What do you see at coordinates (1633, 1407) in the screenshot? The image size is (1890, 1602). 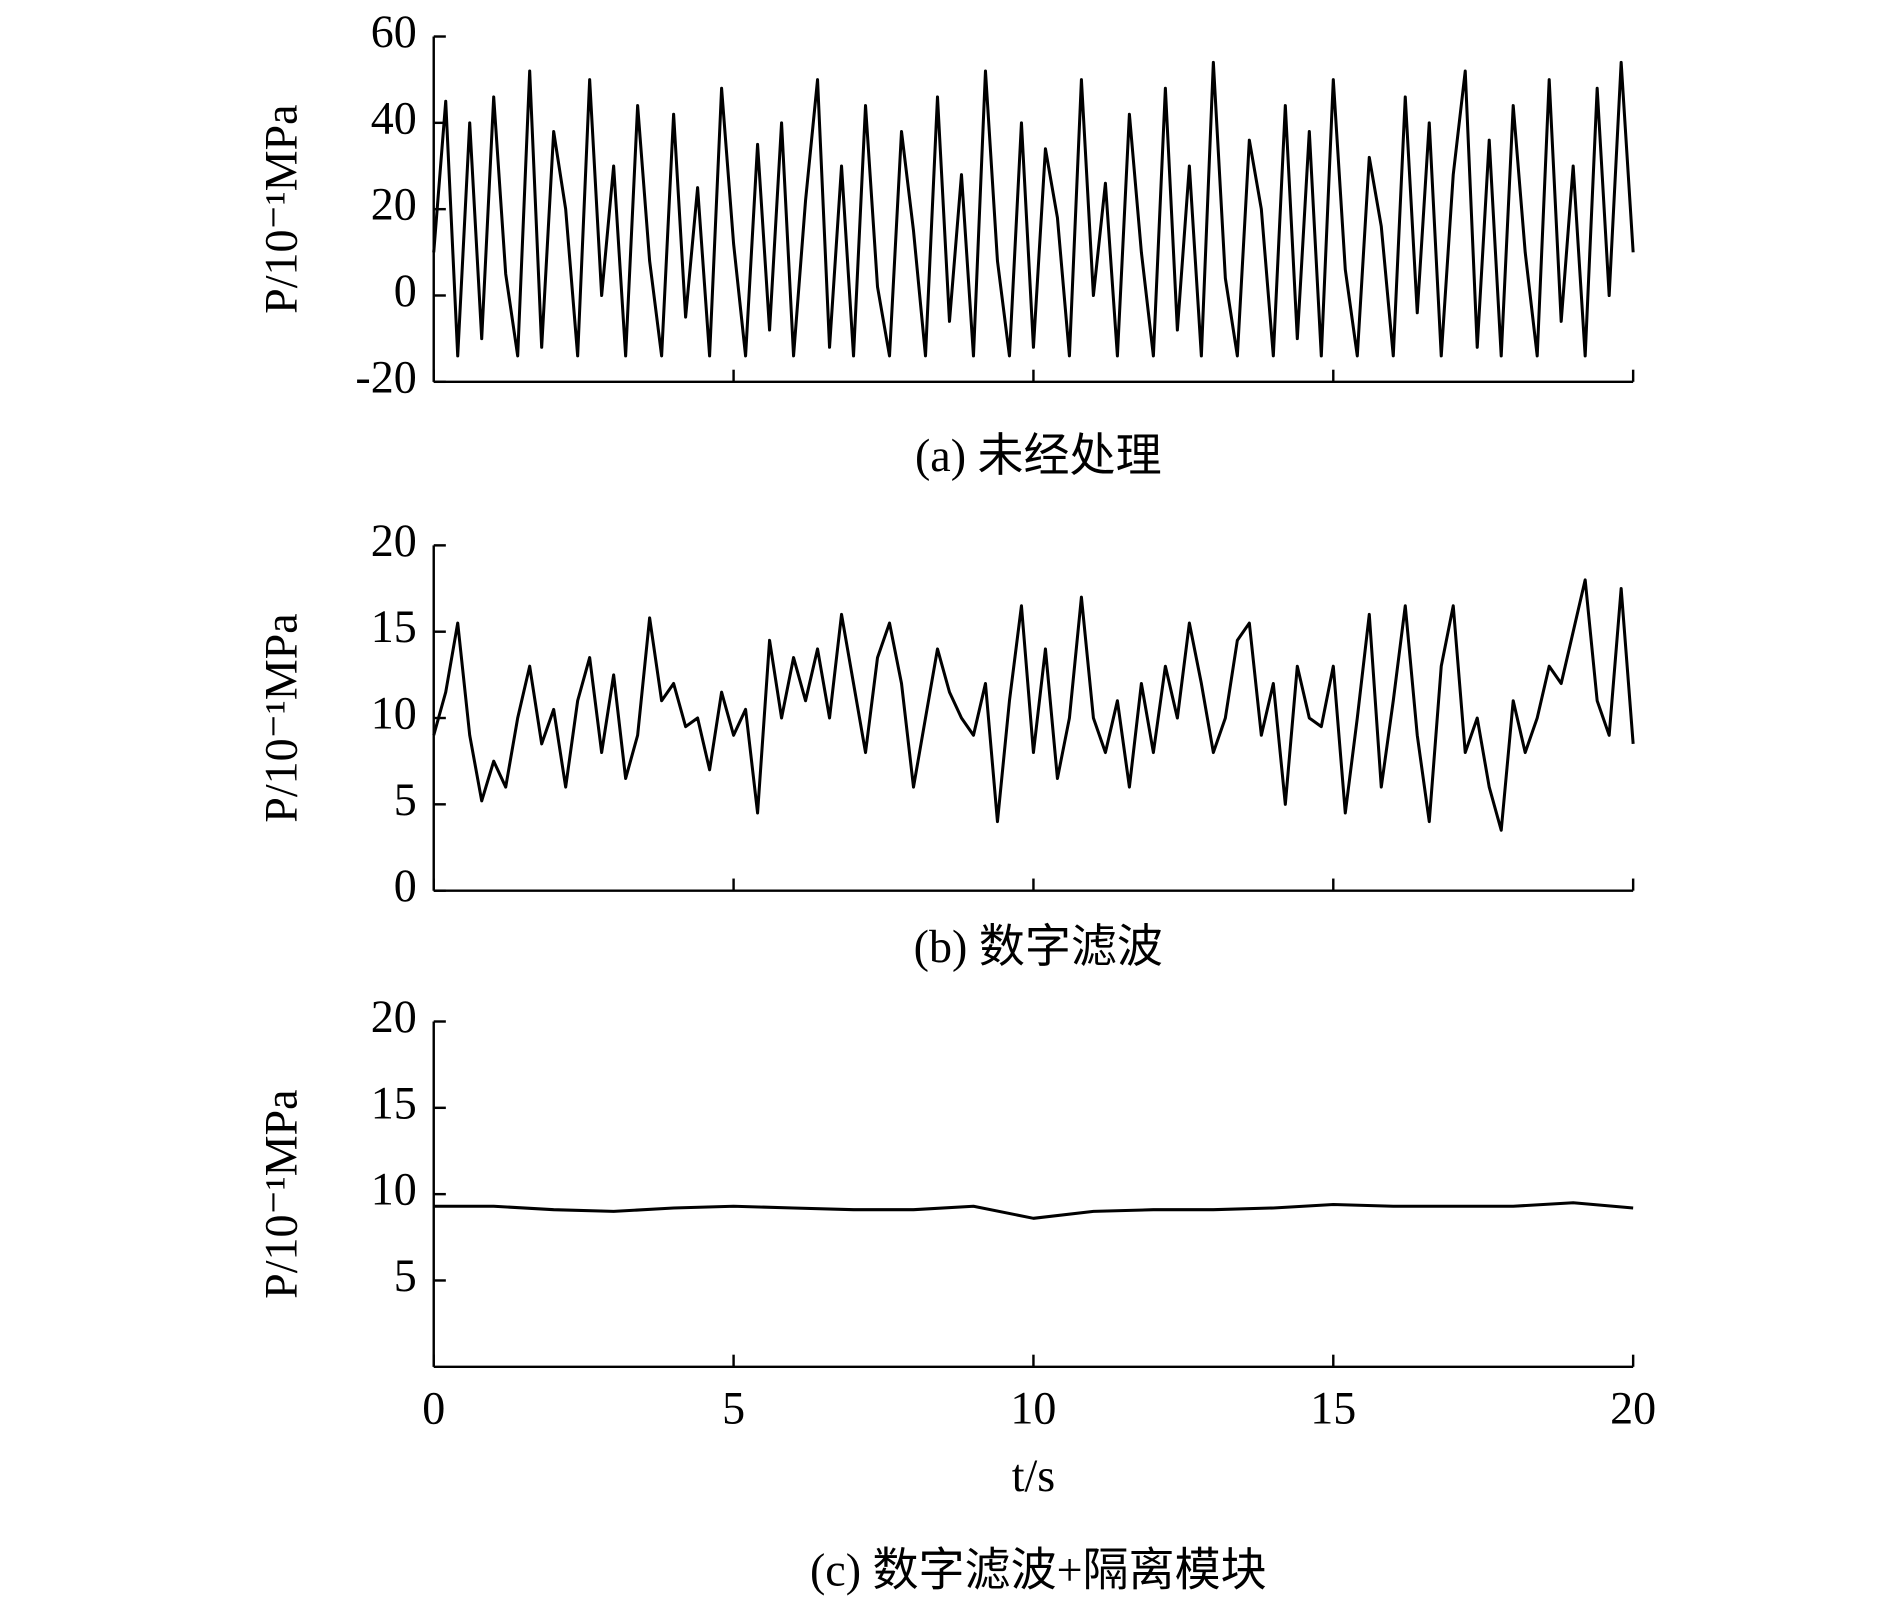 I see `x-tick-label: 20` at bounding box center [1633, 1407].